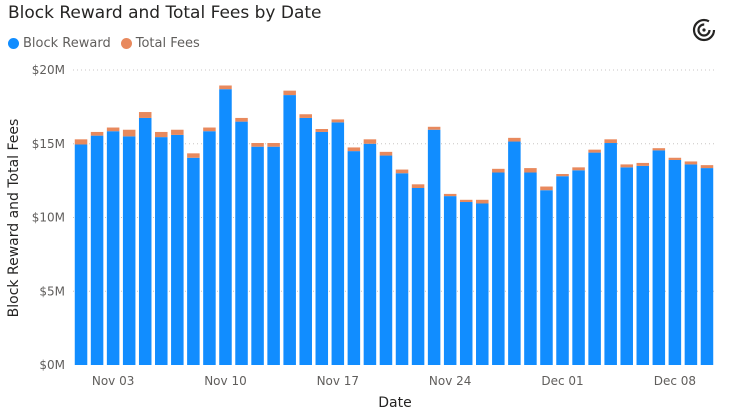 The width and height of the screenshot is (731, 418). I want to click on legend-label-total-fees: Total Fees, so click(167, 43).